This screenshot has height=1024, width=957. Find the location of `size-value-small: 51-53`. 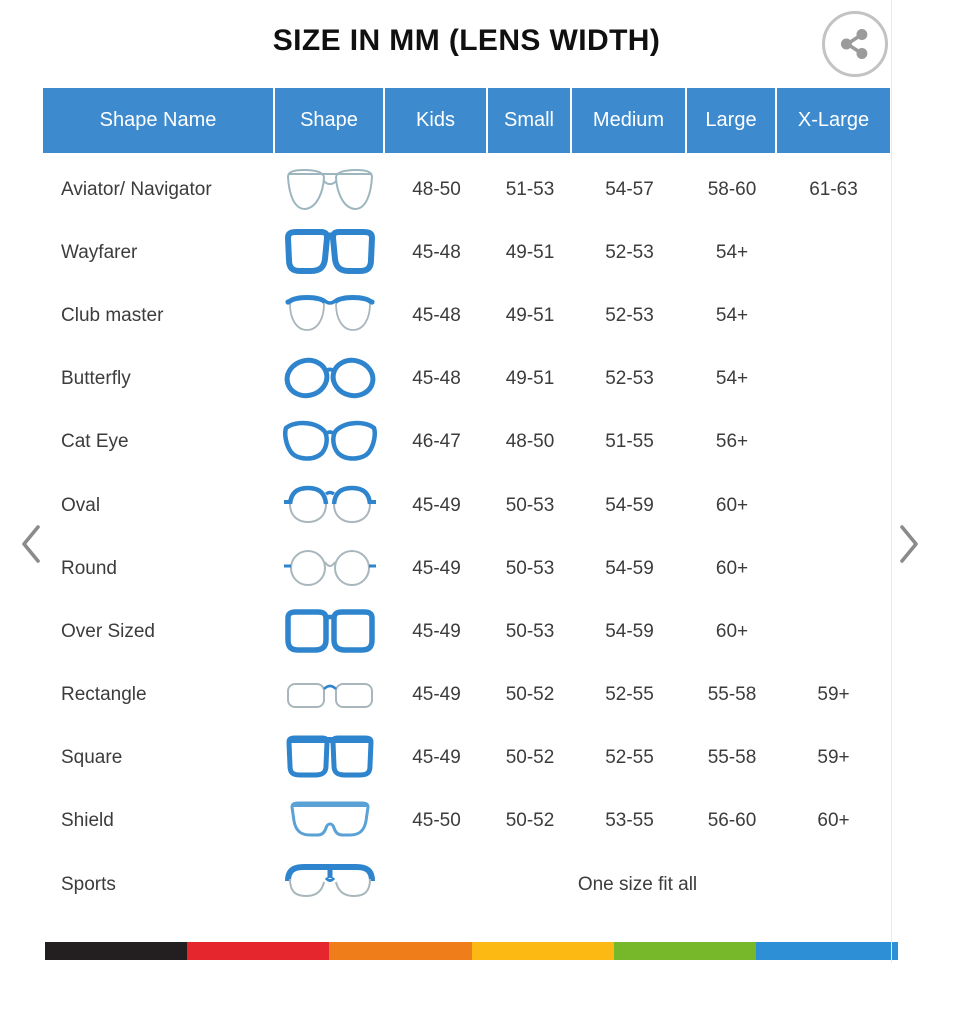

size-value-small: 51-53 is located at coordinates (530, 189).